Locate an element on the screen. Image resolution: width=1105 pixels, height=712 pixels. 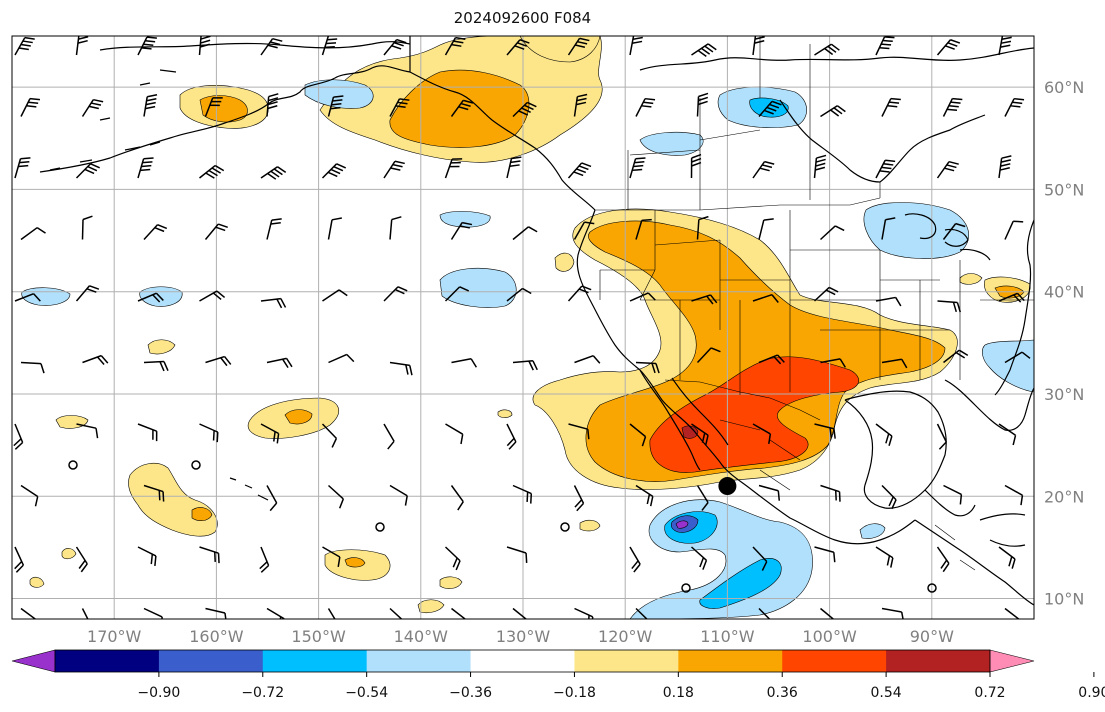
contour-negative-tropical-center is located at coordinates (682, 524).